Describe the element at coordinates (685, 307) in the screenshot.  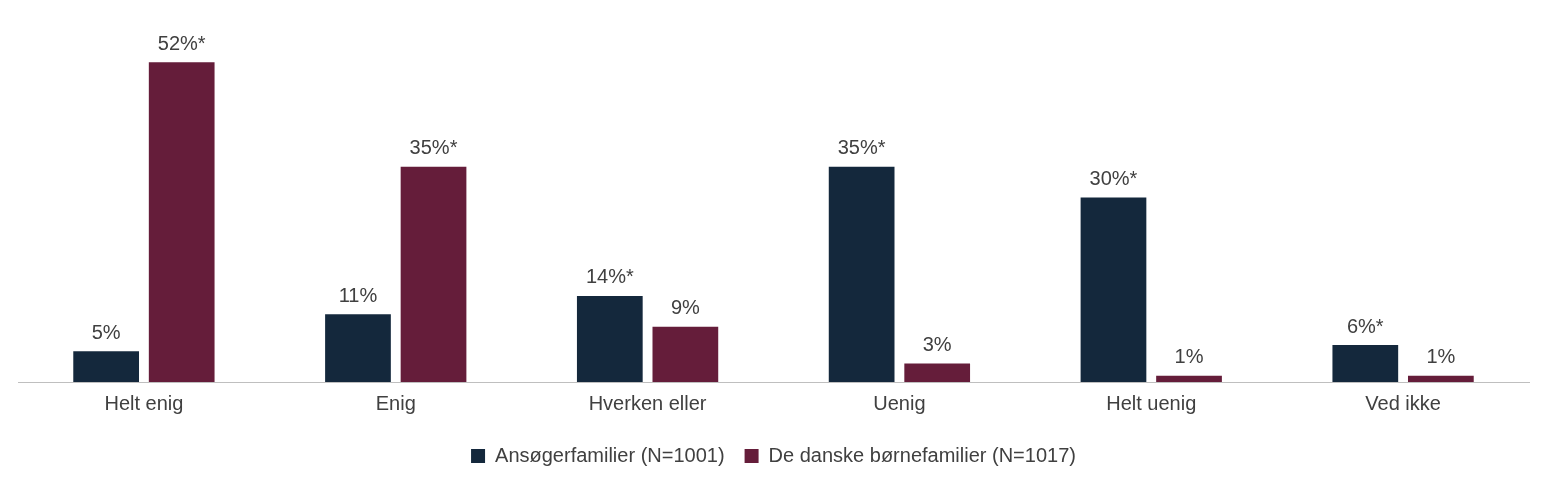
I see `data-label: 9%` at that location.